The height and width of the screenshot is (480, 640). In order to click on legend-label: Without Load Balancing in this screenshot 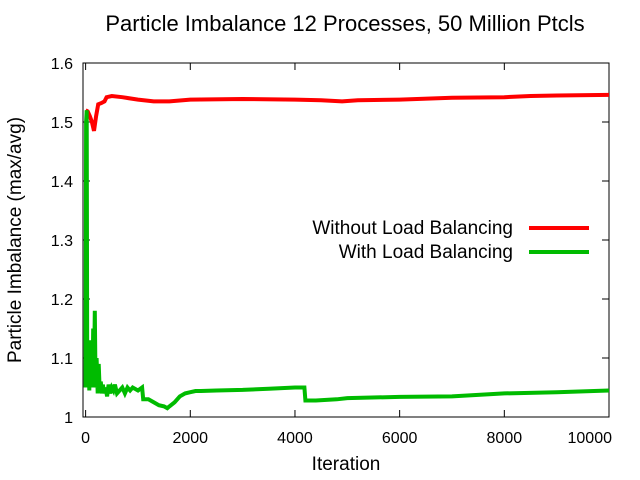, I will do `click(412, 228)`.